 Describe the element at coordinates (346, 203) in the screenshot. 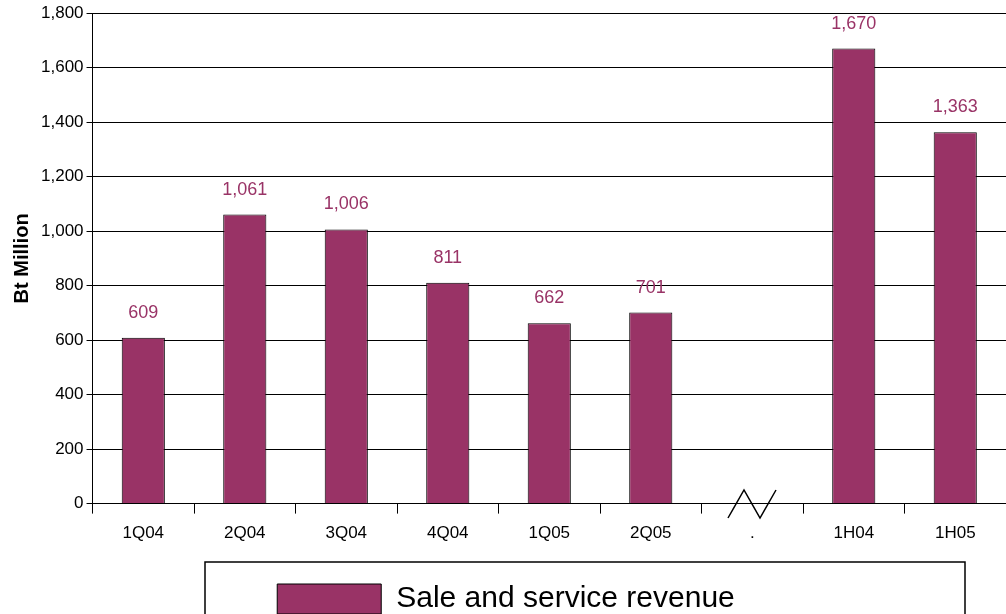

I see `data-label: 1,006` at that location.